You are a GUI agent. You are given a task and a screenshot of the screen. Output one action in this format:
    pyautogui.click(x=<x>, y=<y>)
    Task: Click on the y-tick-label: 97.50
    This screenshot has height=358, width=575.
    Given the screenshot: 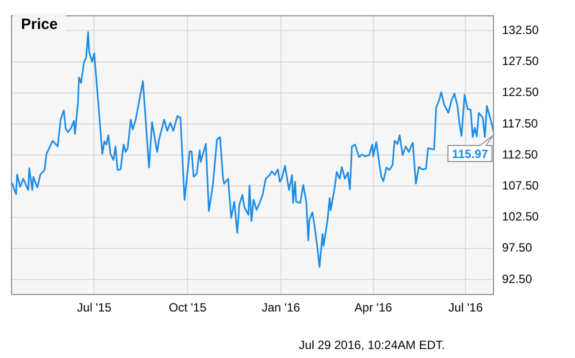 What is the action you would take?
    pyautogui.click(x=517, y=247)
    